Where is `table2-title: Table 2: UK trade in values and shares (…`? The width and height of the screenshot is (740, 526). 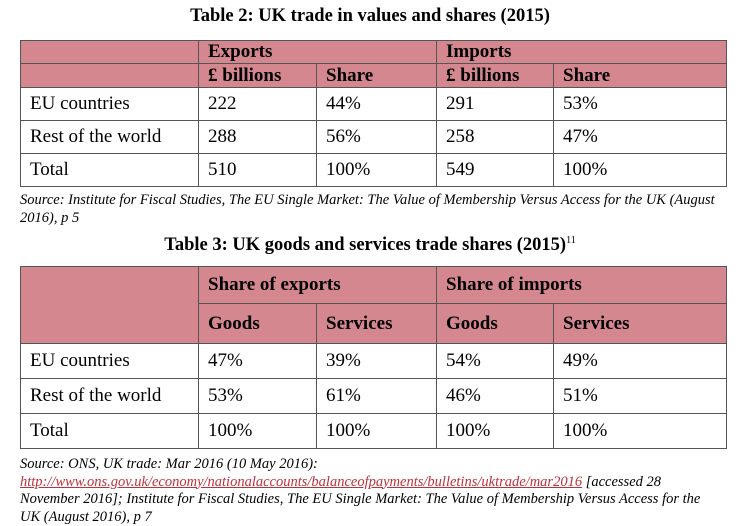
table2-title: Table 2: UK trade in values and shares (… is located at coordinates (370, 16).